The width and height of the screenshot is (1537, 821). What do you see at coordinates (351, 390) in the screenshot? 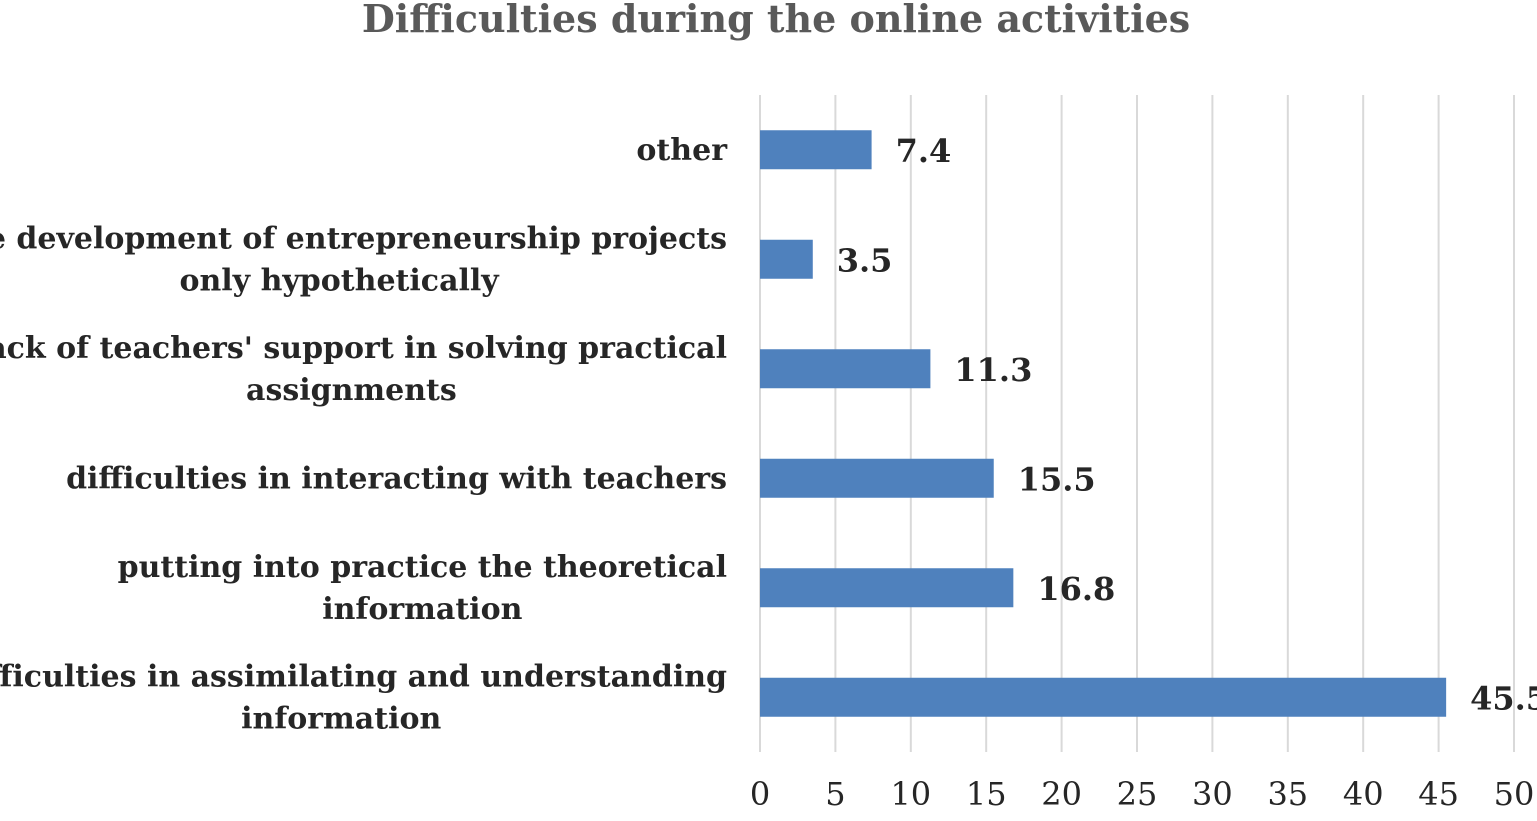
I see `category-label: assignments` at bounding box center [351, 390].